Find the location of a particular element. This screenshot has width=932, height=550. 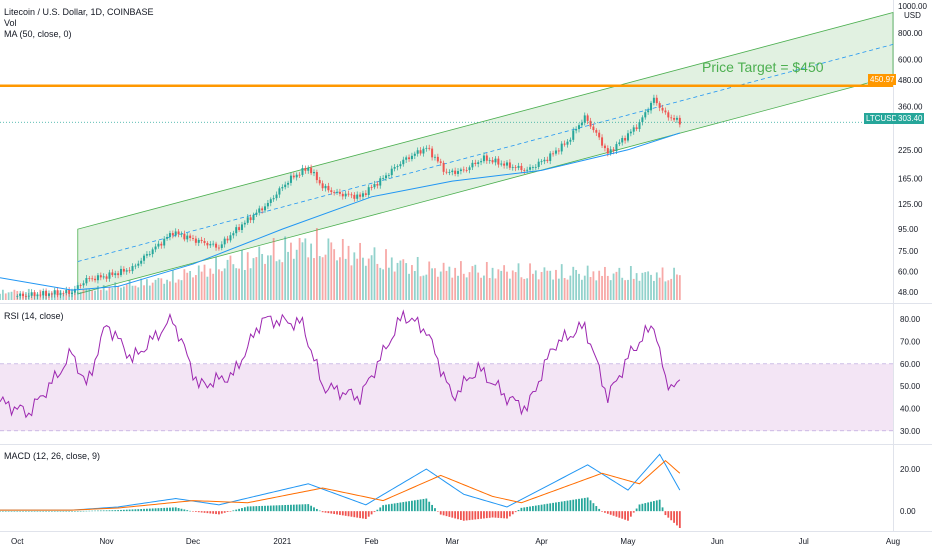

rsi-tick-label: 60.00 is located at coordinates (910, 364).